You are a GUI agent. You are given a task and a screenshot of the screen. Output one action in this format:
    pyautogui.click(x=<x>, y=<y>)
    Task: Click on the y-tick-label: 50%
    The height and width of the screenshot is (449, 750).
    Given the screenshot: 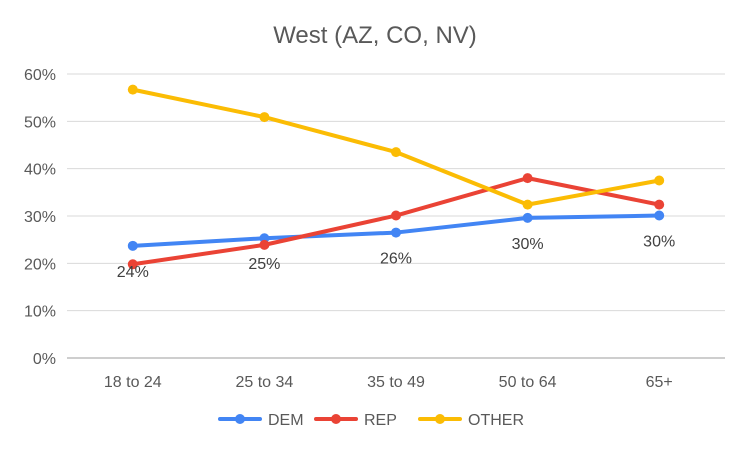 What is the action you would take?
    pyautogui.click(x=40, y=122)
    